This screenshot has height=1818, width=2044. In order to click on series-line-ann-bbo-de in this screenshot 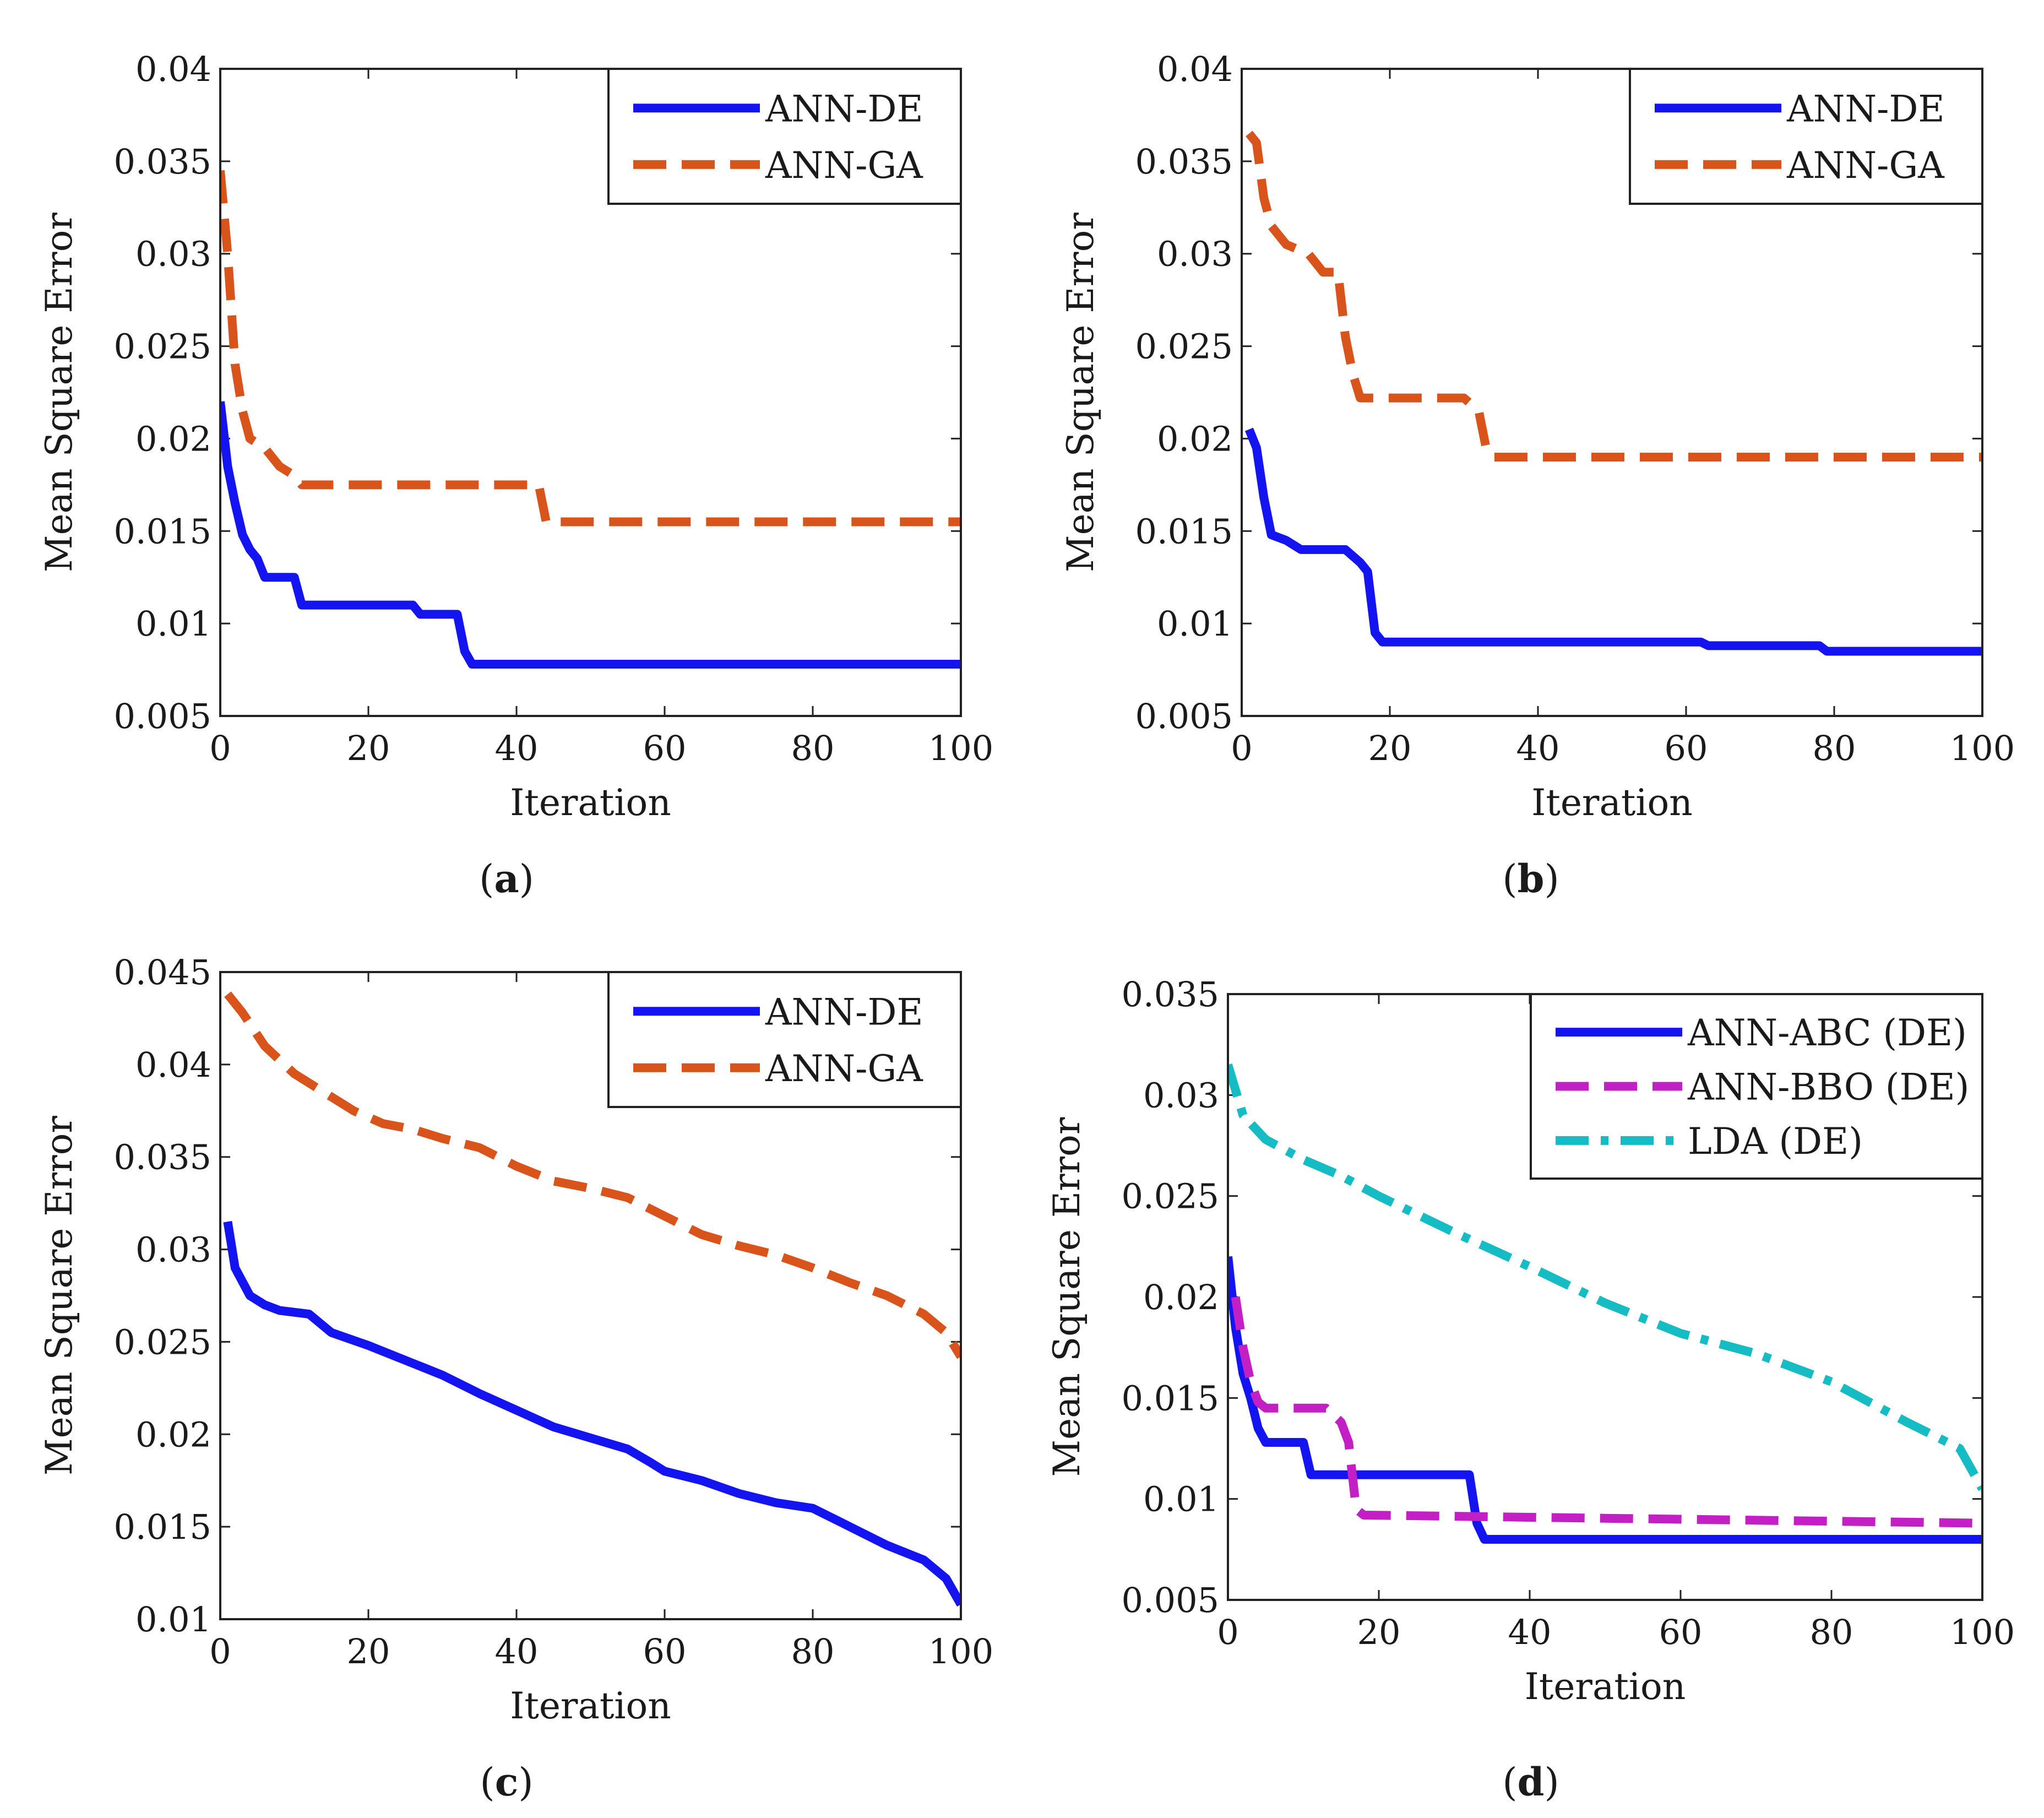, I will do `click(1606, 1412)`.